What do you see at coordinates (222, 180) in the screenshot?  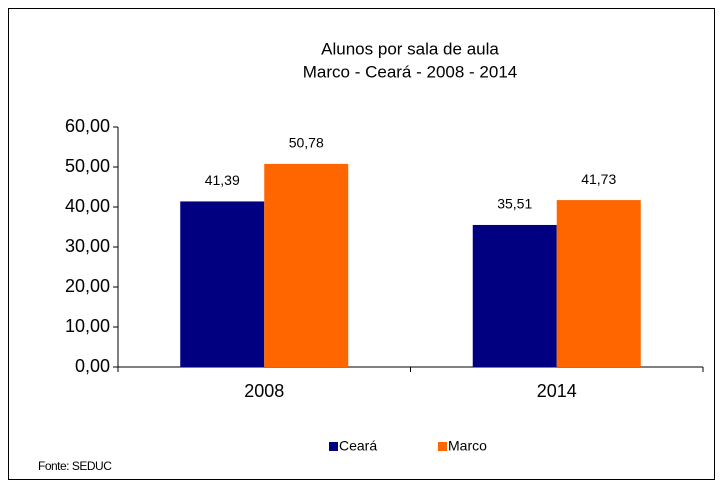 I see `data-label: 41,39` at bounding box center [222, 180].